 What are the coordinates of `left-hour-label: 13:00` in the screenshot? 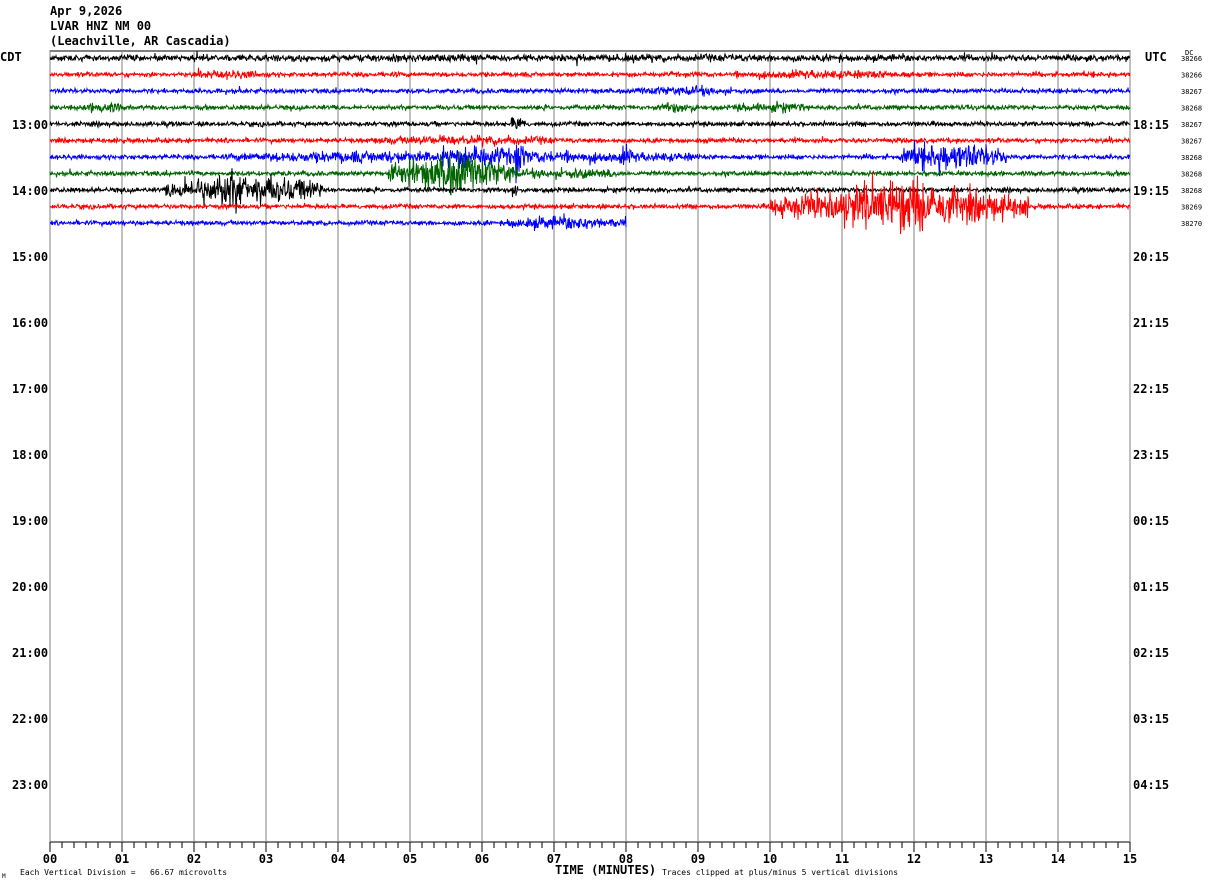 It's located at (30, 125).